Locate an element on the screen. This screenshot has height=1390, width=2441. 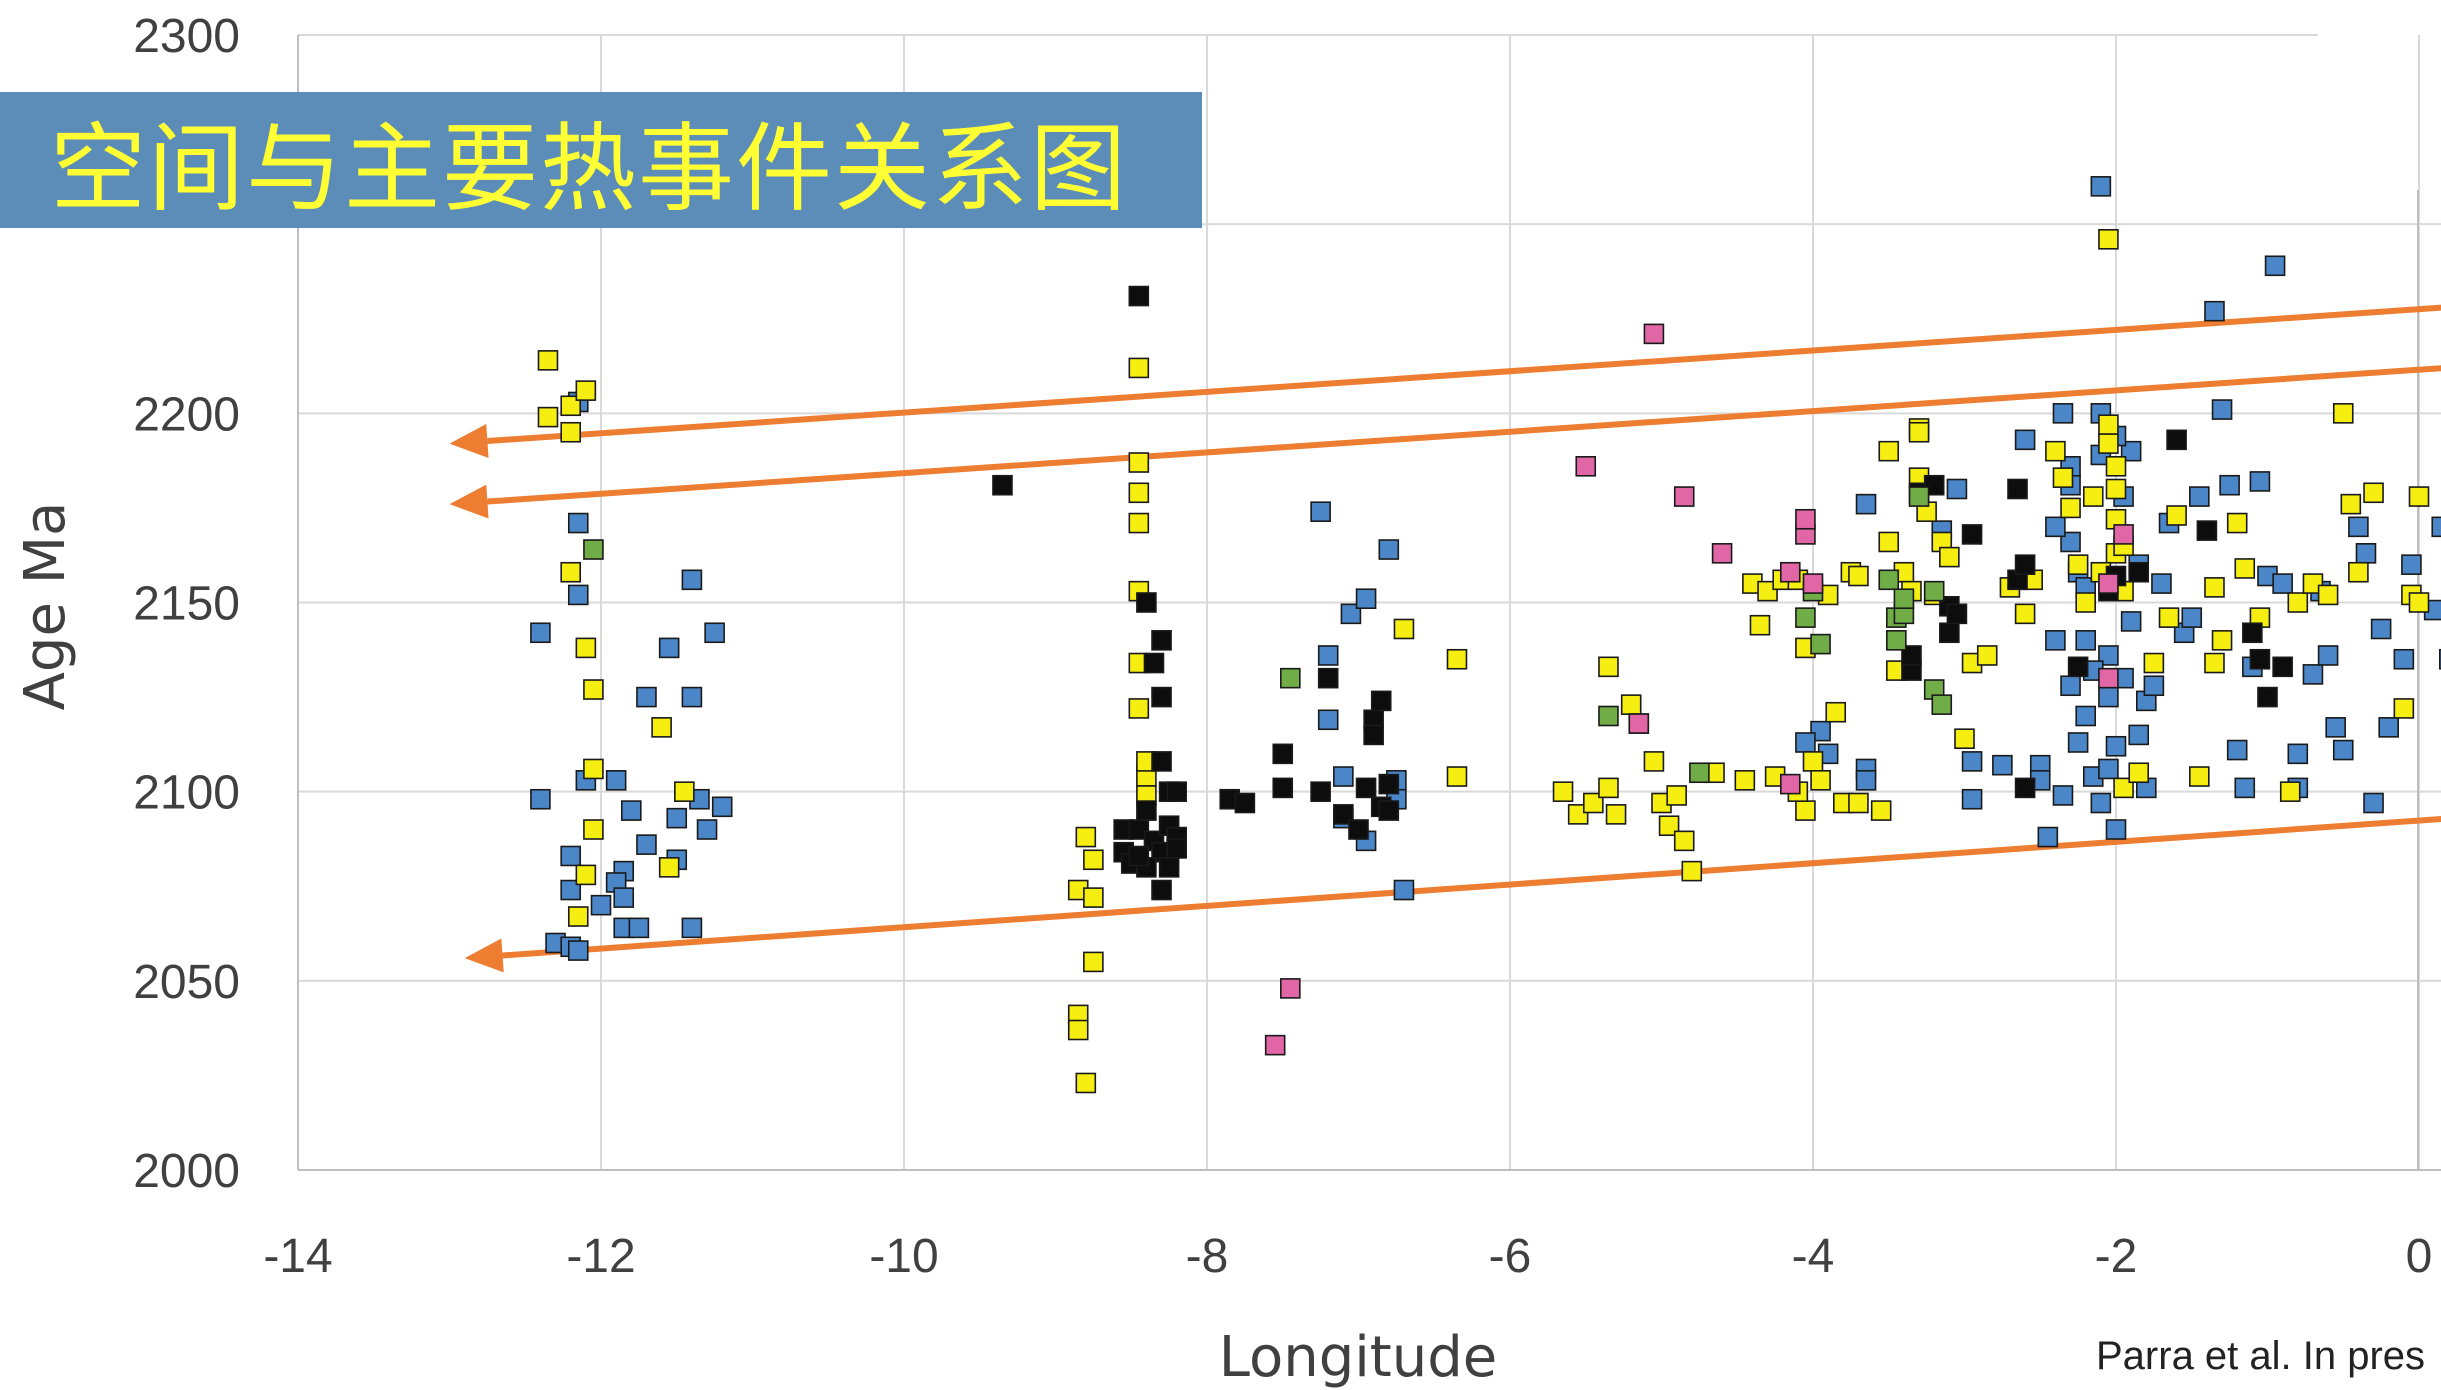
x-axis-title: Longitude is located at coordinates (1358, 1357).